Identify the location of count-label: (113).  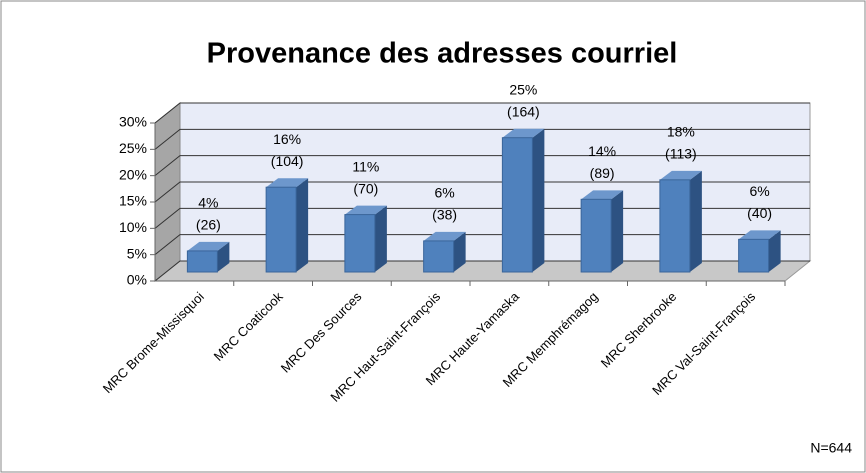
(681, 154).